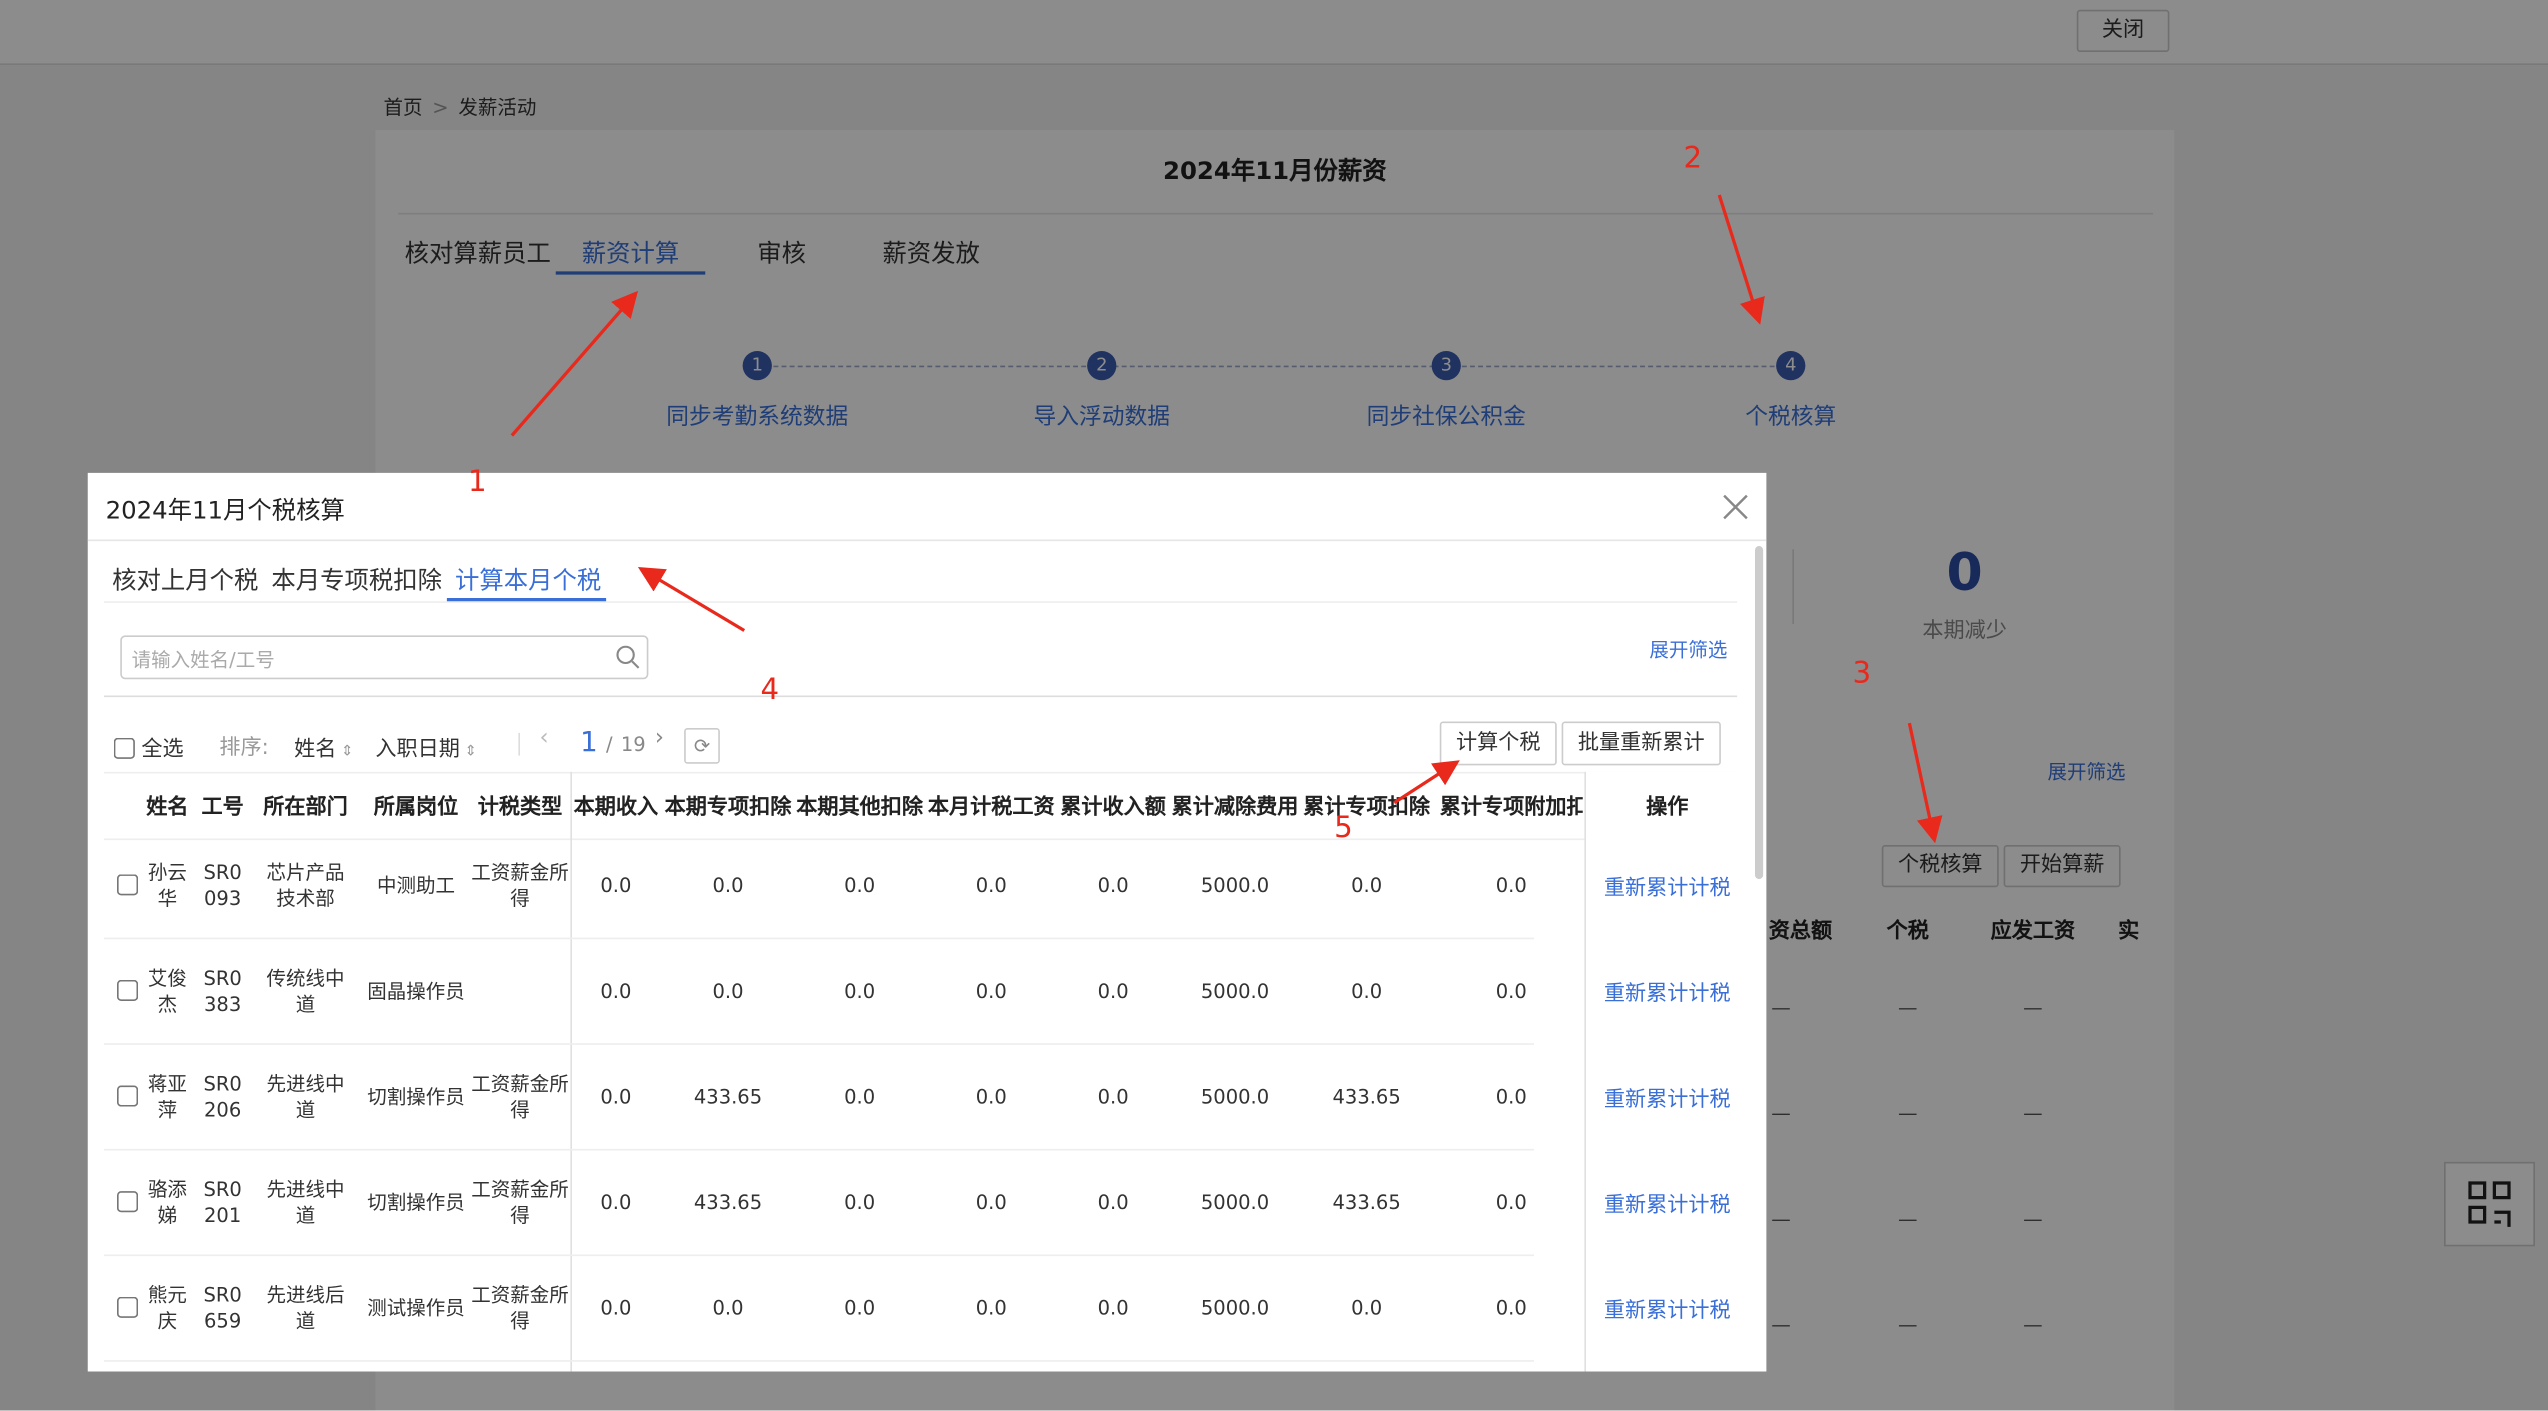  I want to click on tax-button: 个税核算, so click(1940, 866).